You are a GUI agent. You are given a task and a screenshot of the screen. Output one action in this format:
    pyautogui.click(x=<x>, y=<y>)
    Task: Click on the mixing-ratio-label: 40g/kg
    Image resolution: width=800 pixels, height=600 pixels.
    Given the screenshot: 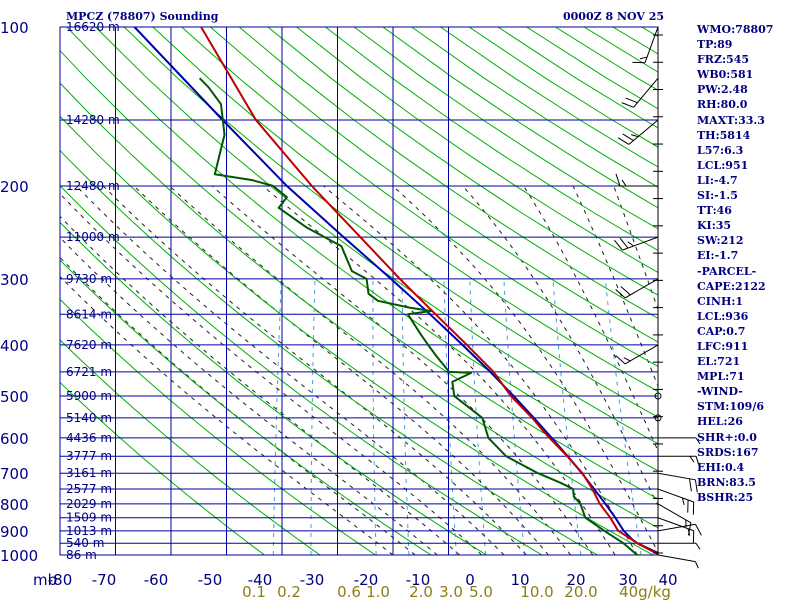 What is the action you would take?
    pyautogui.click(x=645, y=591)
    